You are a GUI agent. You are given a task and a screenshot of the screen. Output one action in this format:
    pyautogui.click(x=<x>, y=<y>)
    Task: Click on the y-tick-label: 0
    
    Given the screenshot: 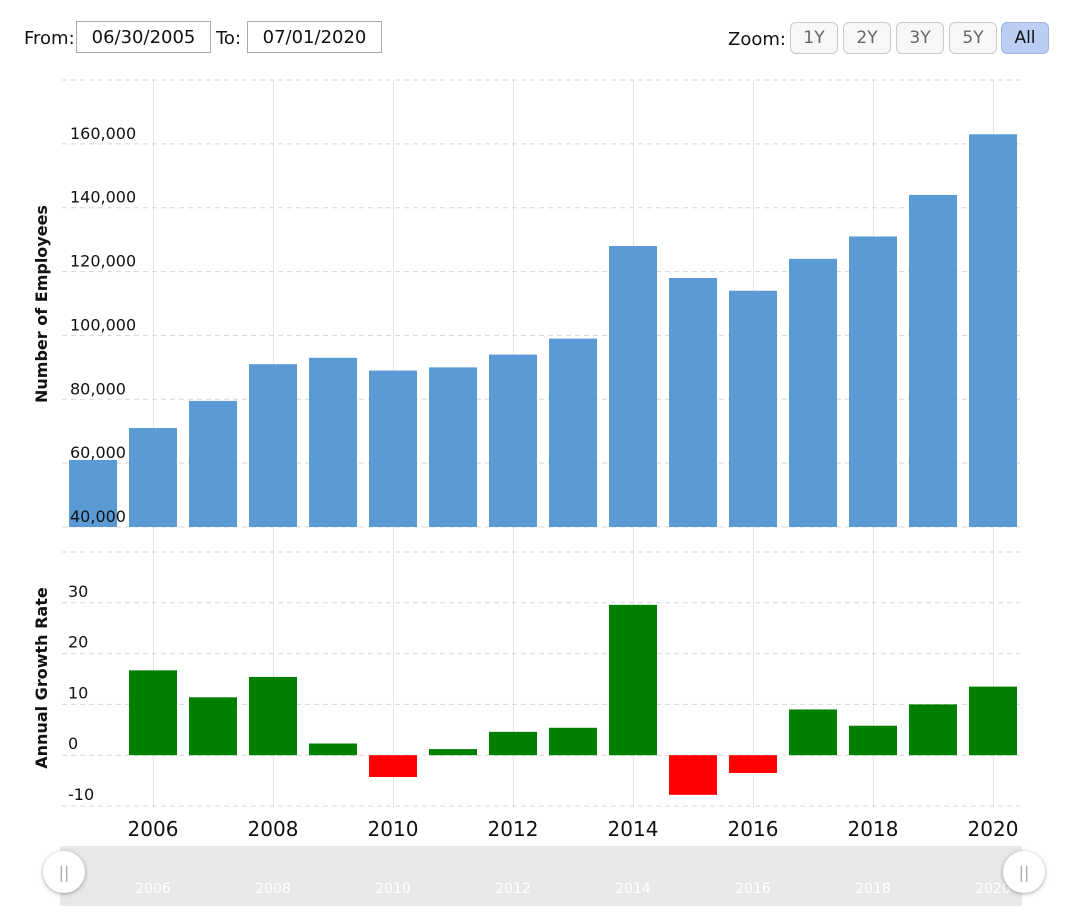 What is the action you would take?
    pyautogui.click(x=73, y=743)
    